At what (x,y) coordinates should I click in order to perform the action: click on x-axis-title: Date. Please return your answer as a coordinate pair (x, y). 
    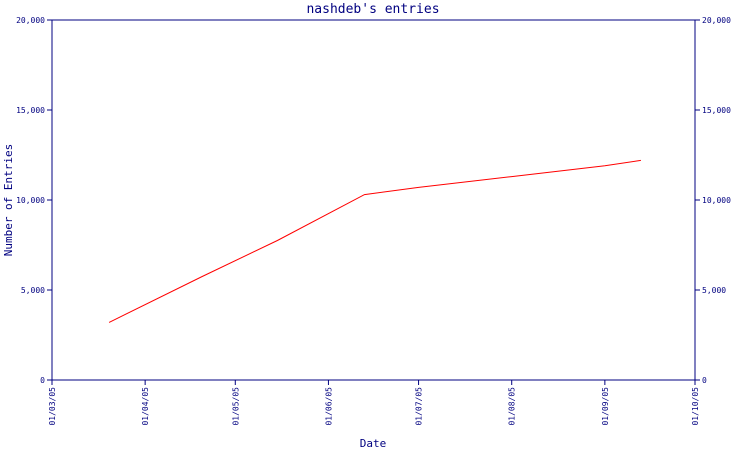
    Looking at the image, I should click on (373, 443).